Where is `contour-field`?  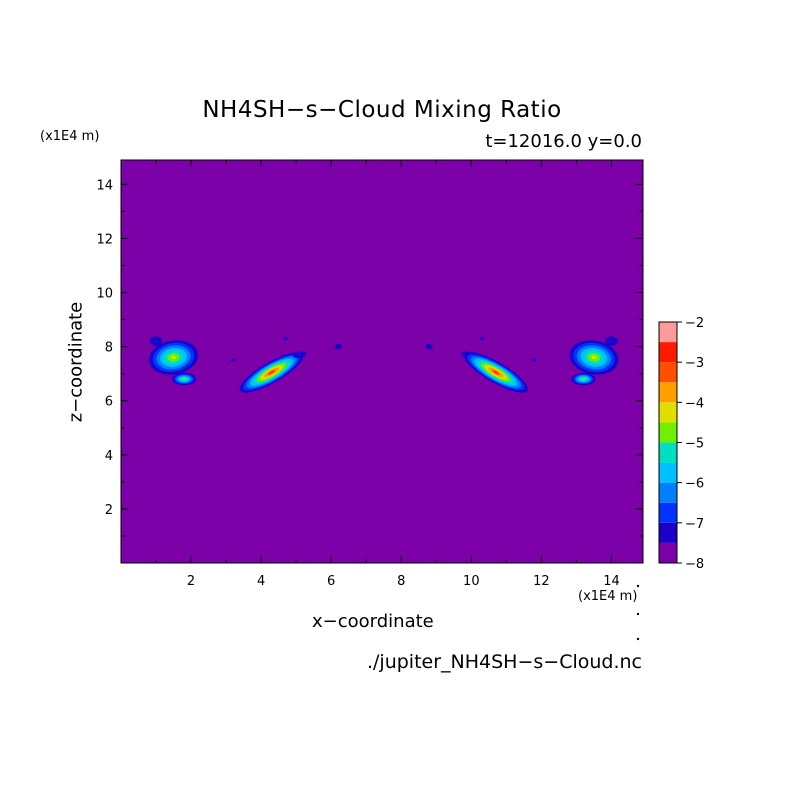
contour-field is located at coordinates (383, 364).